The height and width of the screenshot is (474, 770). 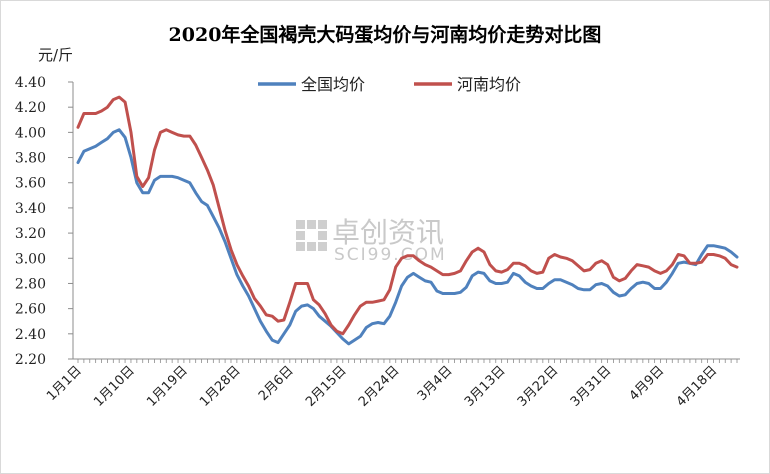 What do you see at coordinates (333, 84) in the screenshot?
I see `legend-label: 全国均价` at bounding box center [333, 84].